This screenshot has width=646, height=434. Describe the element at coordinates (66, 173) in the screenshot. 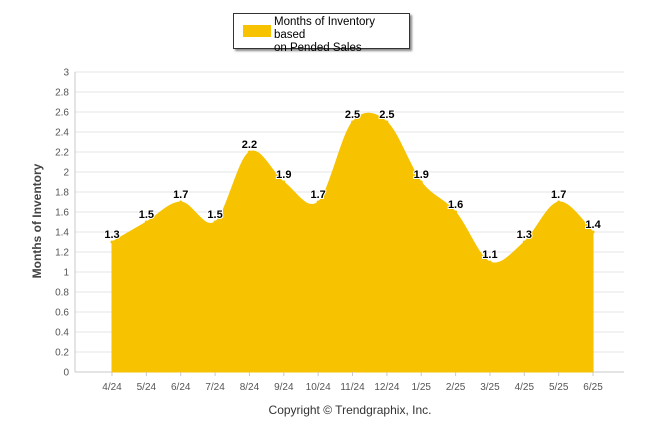

I see `y-tick-label: 2` at that location.